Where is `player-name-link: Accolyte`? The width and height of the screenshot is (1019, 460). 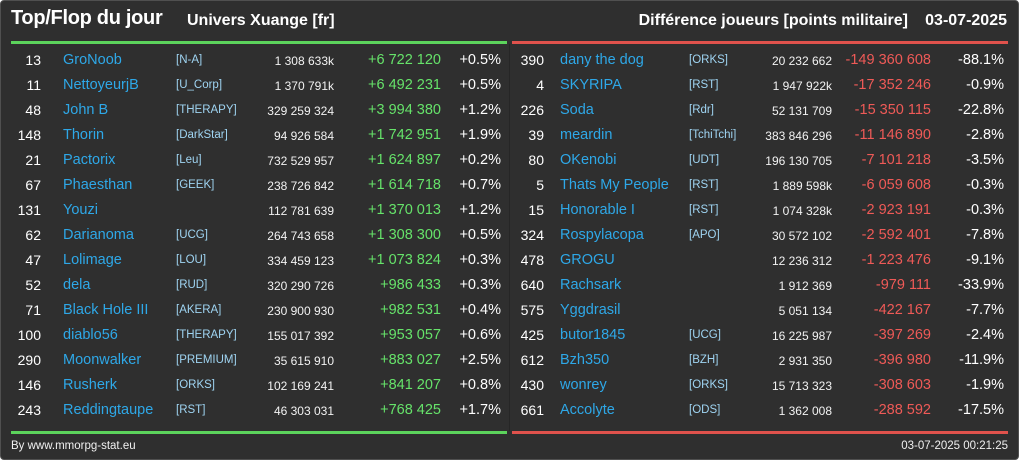
player-name-link: Accolyte is located at coordinates (587, 410).